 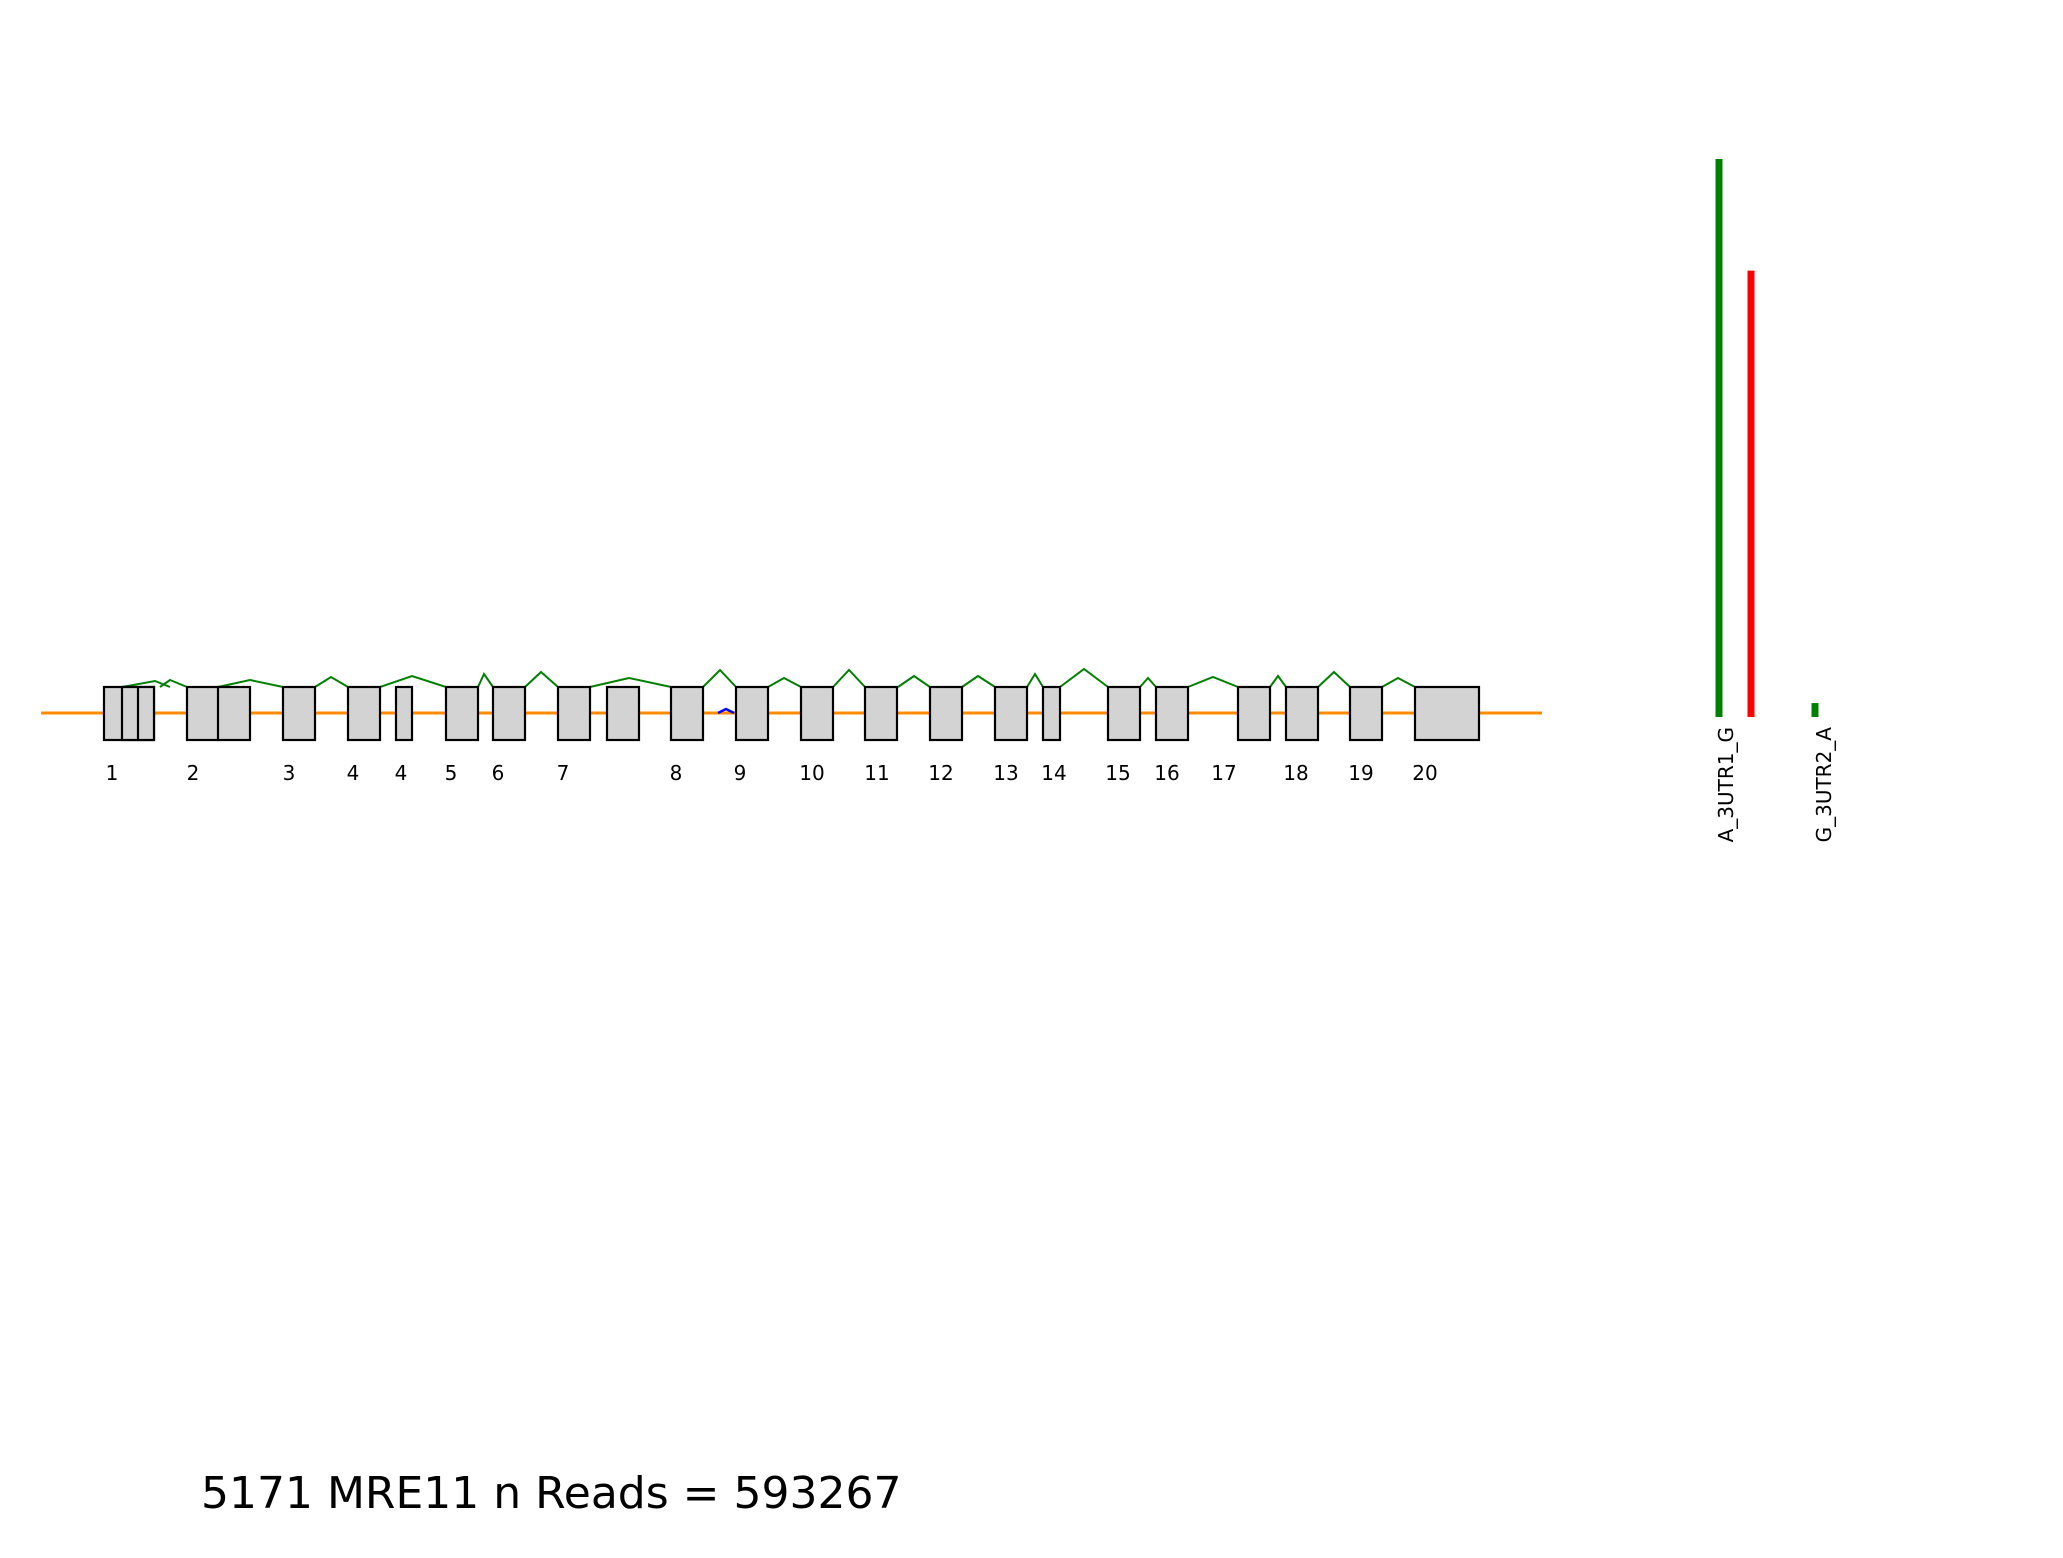 What do you see at coordinates (940, 773) in the screenshot?
I see `exon-label-12: 12` at bounding box center [940, 773].